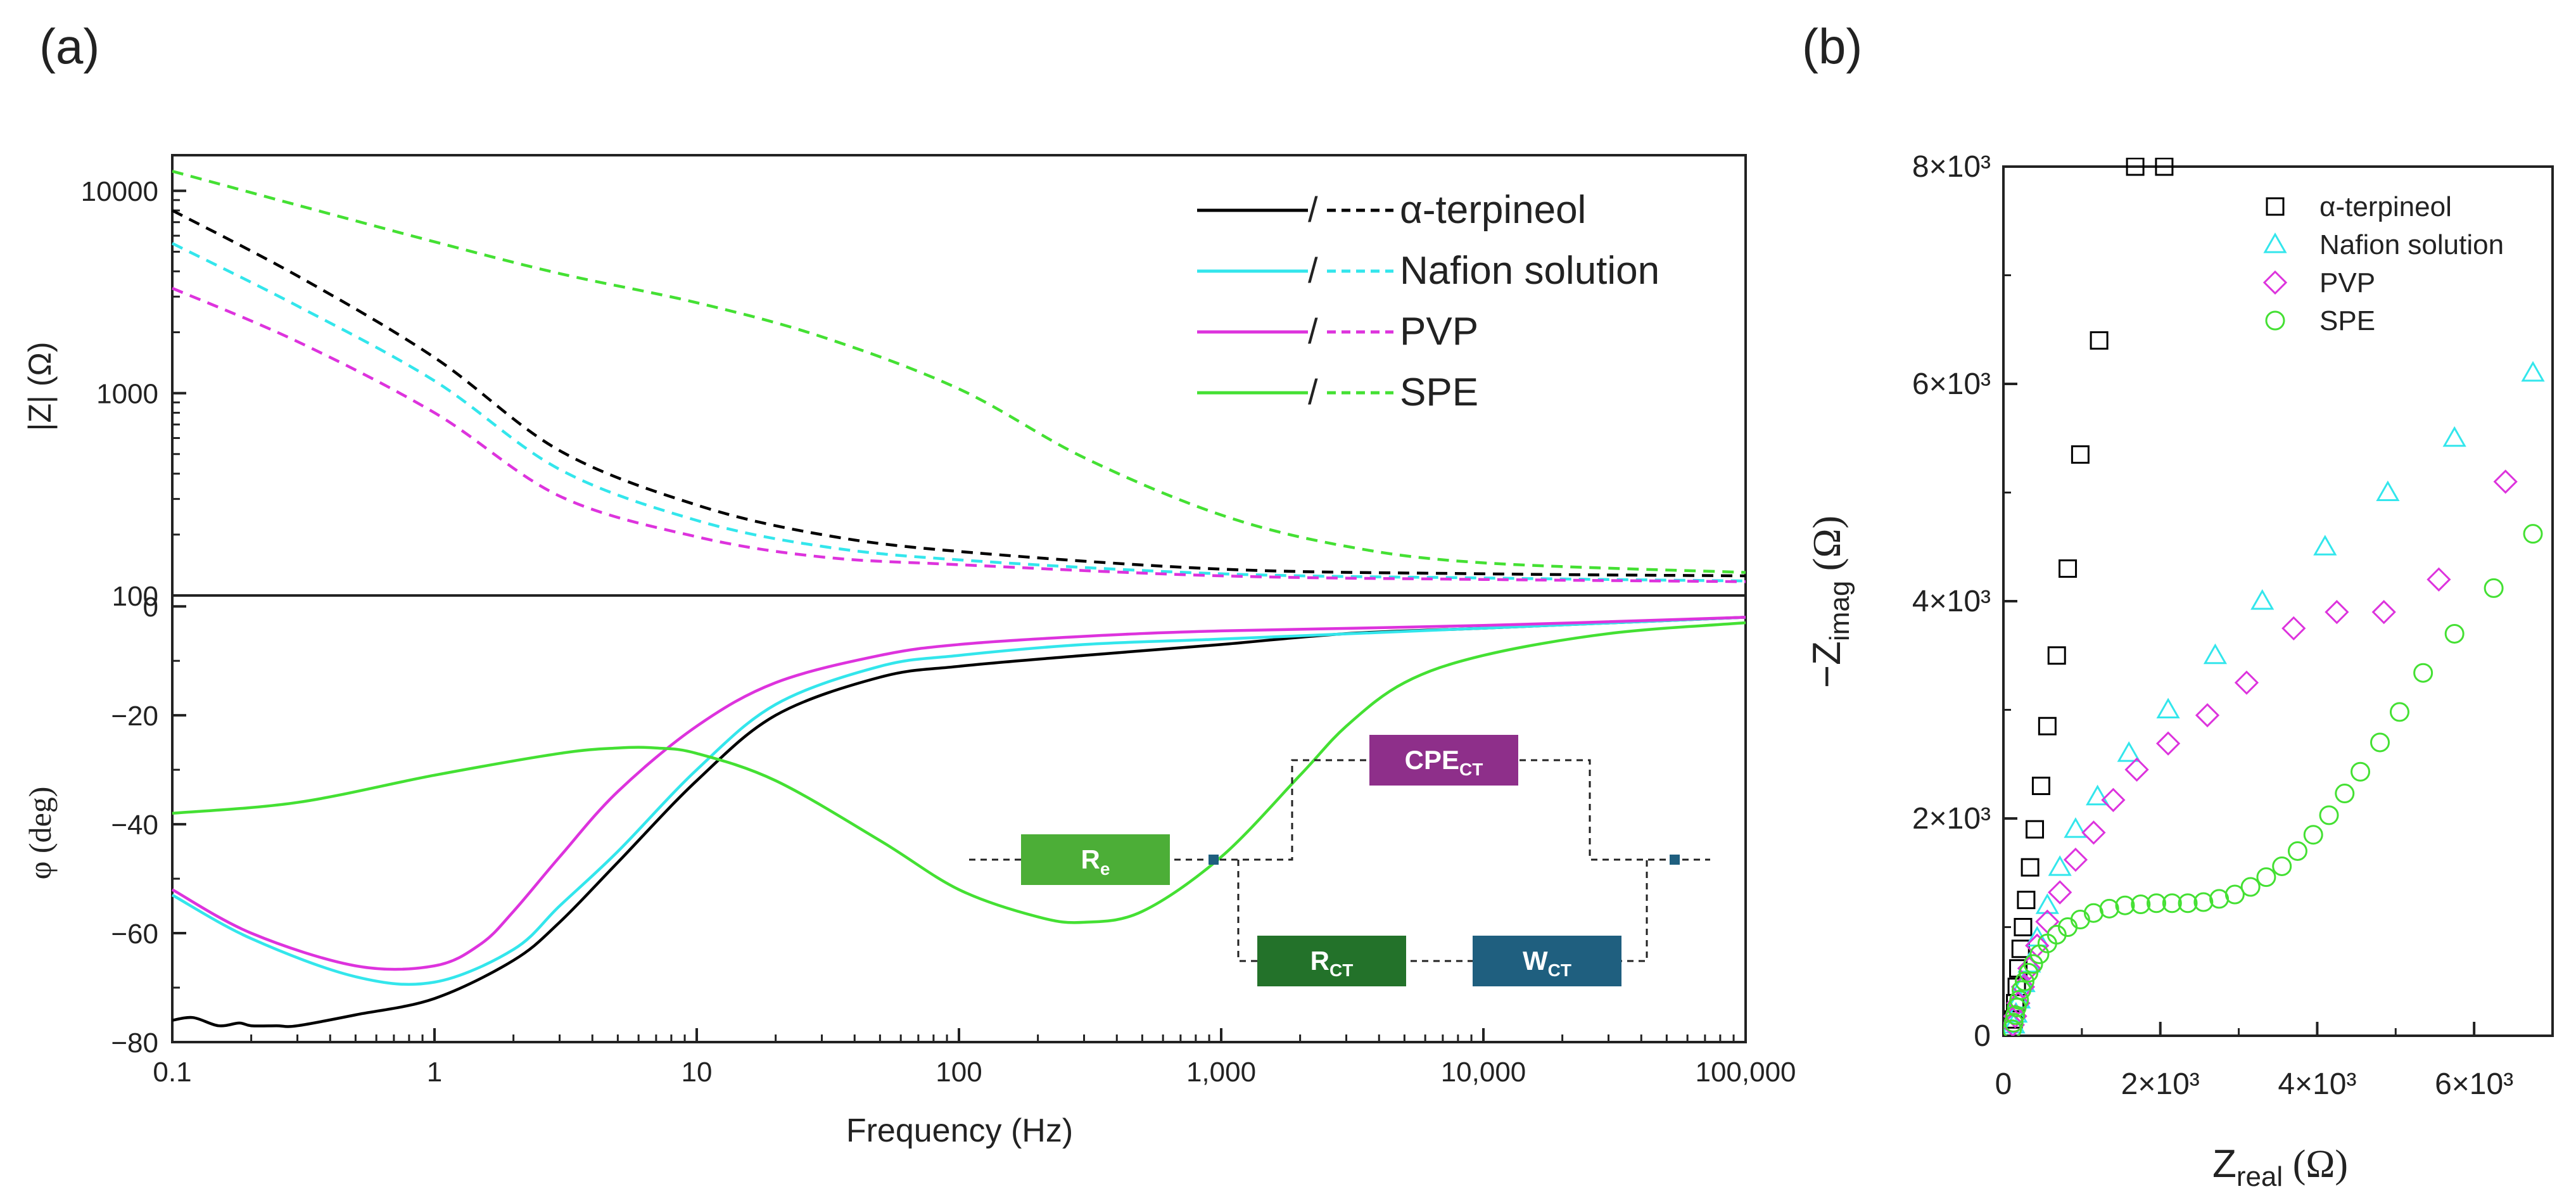  Describe the element at coordinates (134, 1043) in the screenshot. I see `a-bottom-ytick-label: −80` at that location.